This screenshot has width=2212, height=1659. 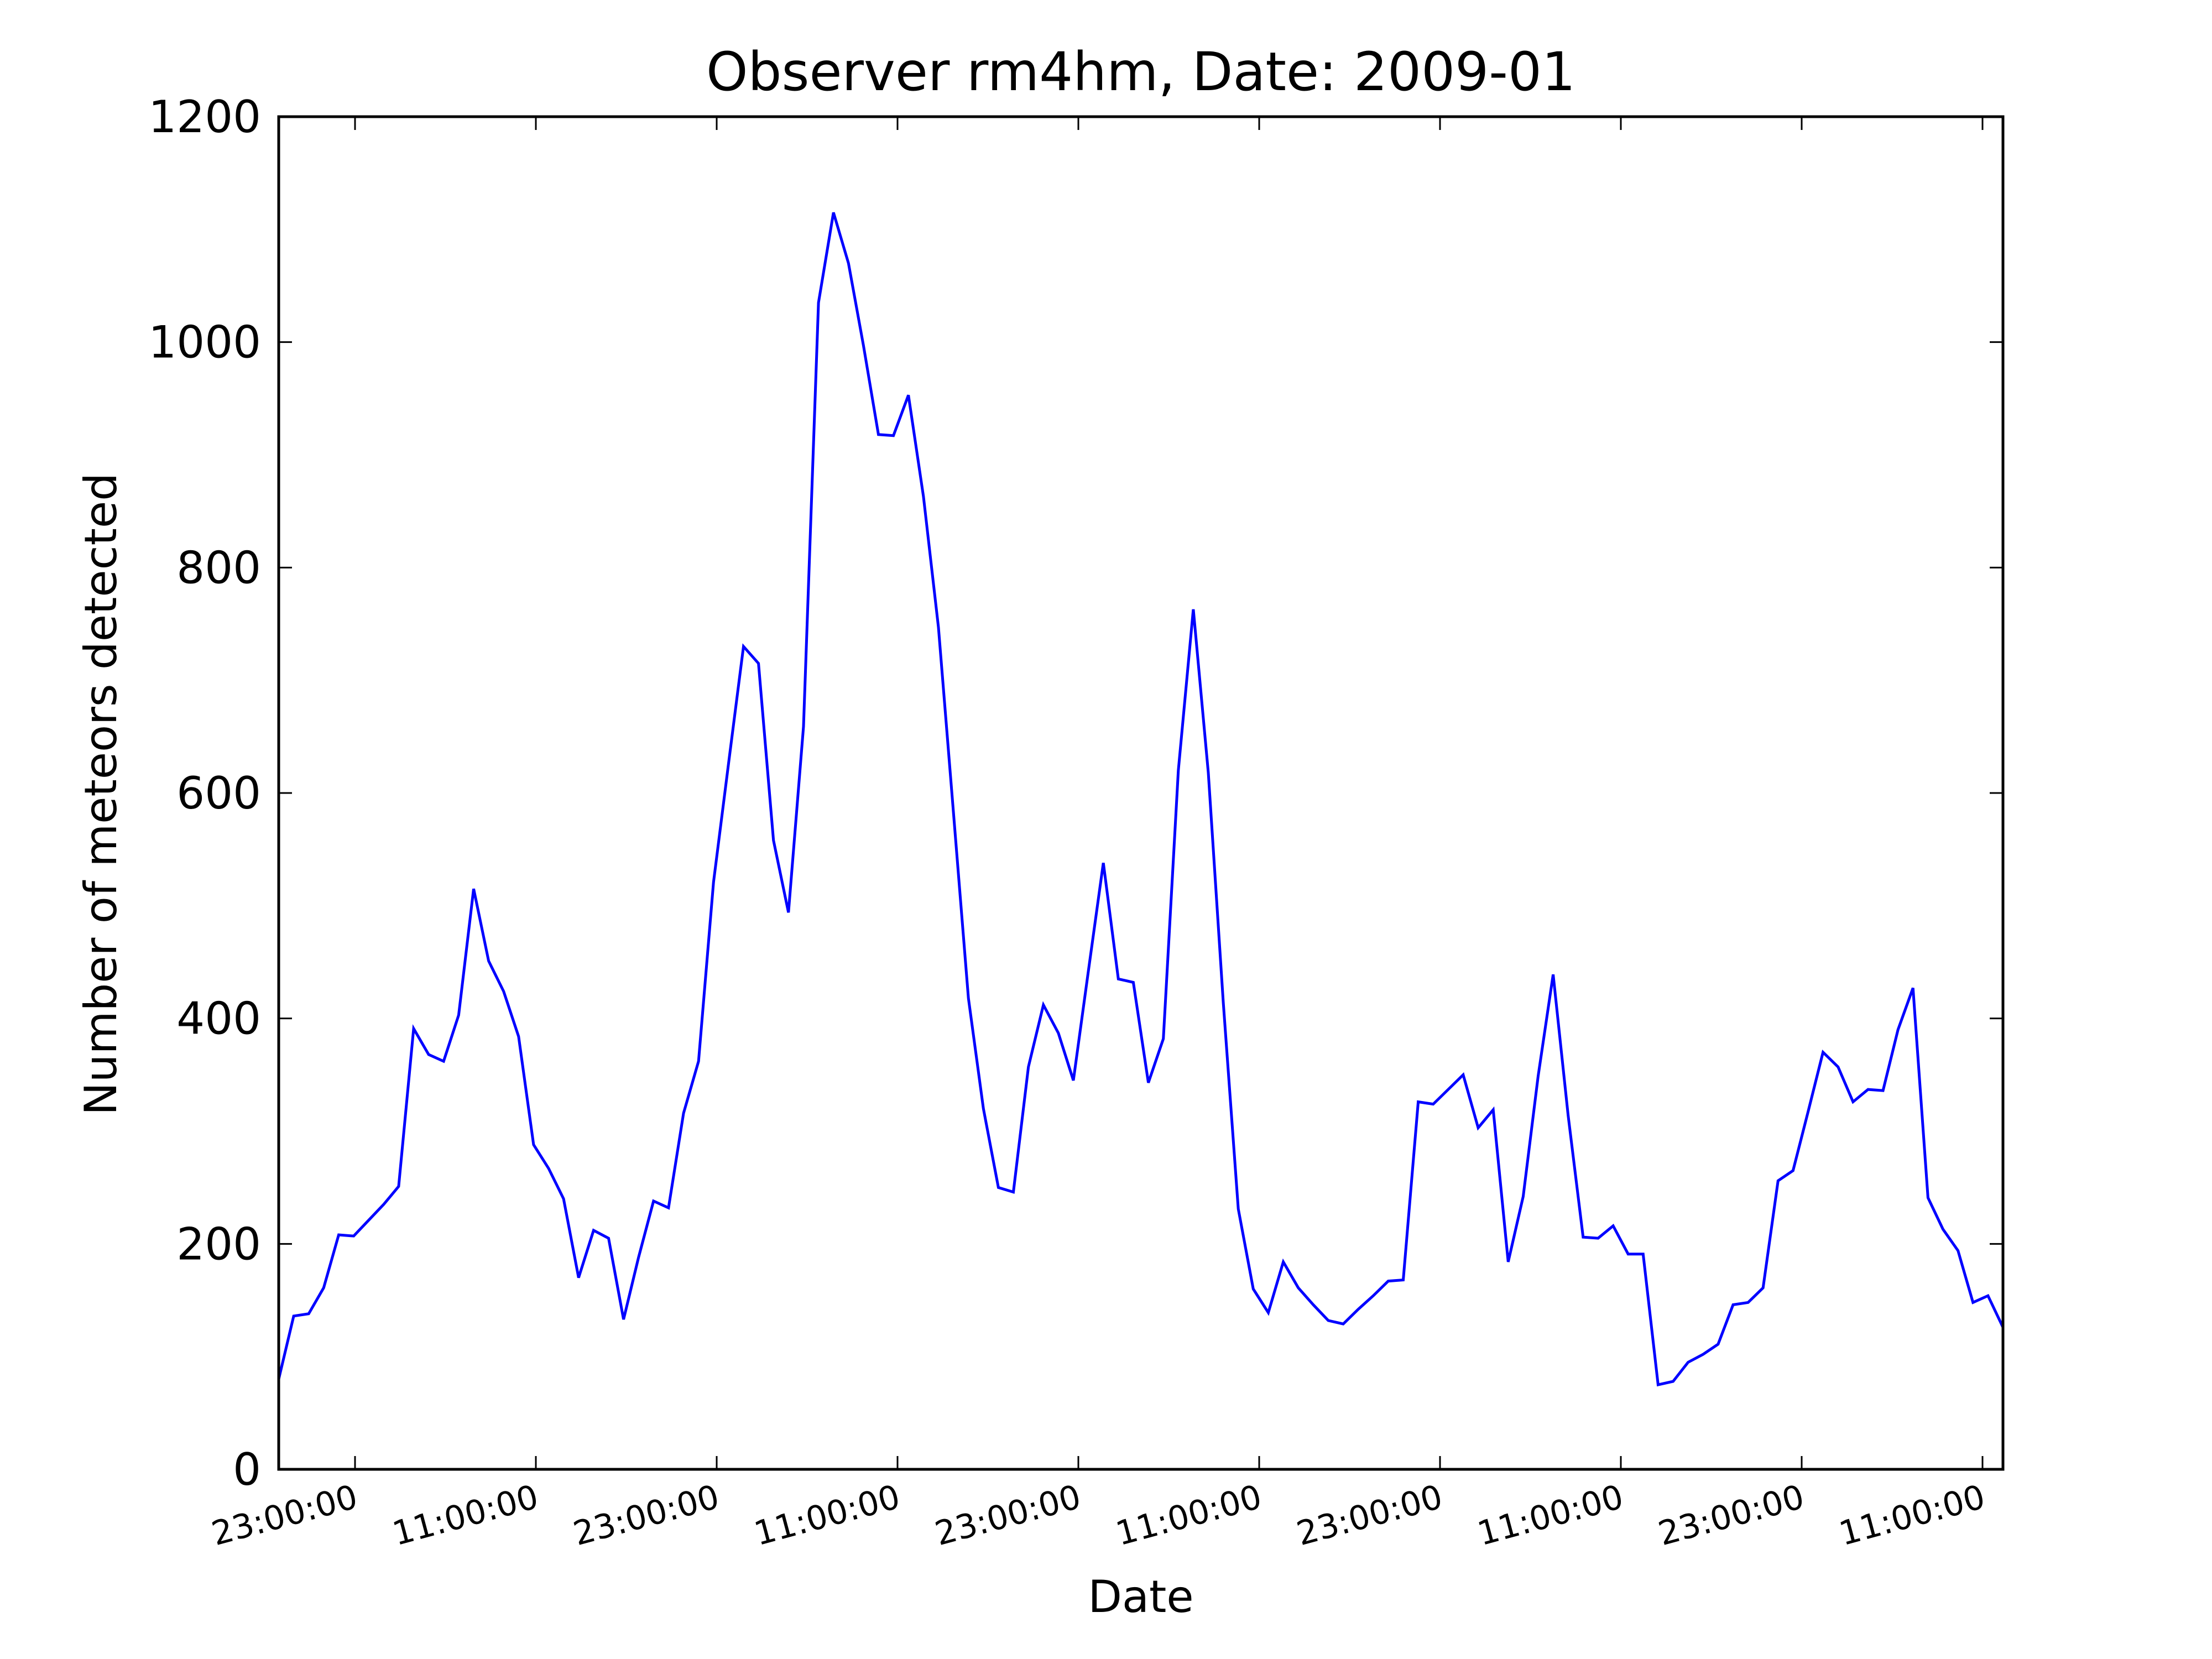 What do you see at coordinates (1141, 72) in the screenshot?
I see `chart-title: Observer rm4hm, Date: 2009-01` at bounding box center [1141, 72].